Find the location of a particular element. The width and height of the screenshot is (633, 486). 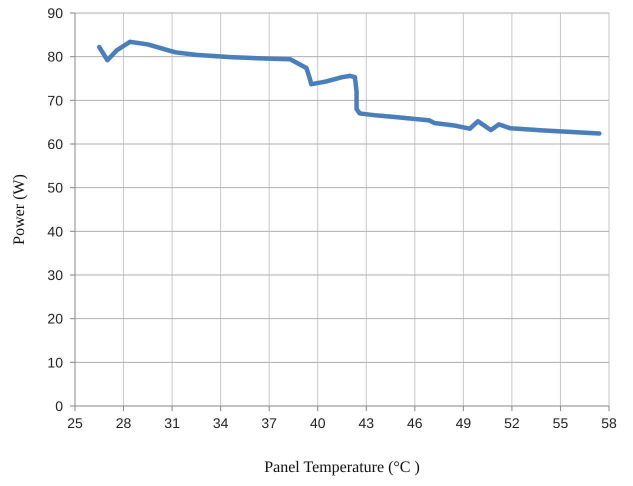

x-tick-label: 52 is located at coordinates (512, 423).